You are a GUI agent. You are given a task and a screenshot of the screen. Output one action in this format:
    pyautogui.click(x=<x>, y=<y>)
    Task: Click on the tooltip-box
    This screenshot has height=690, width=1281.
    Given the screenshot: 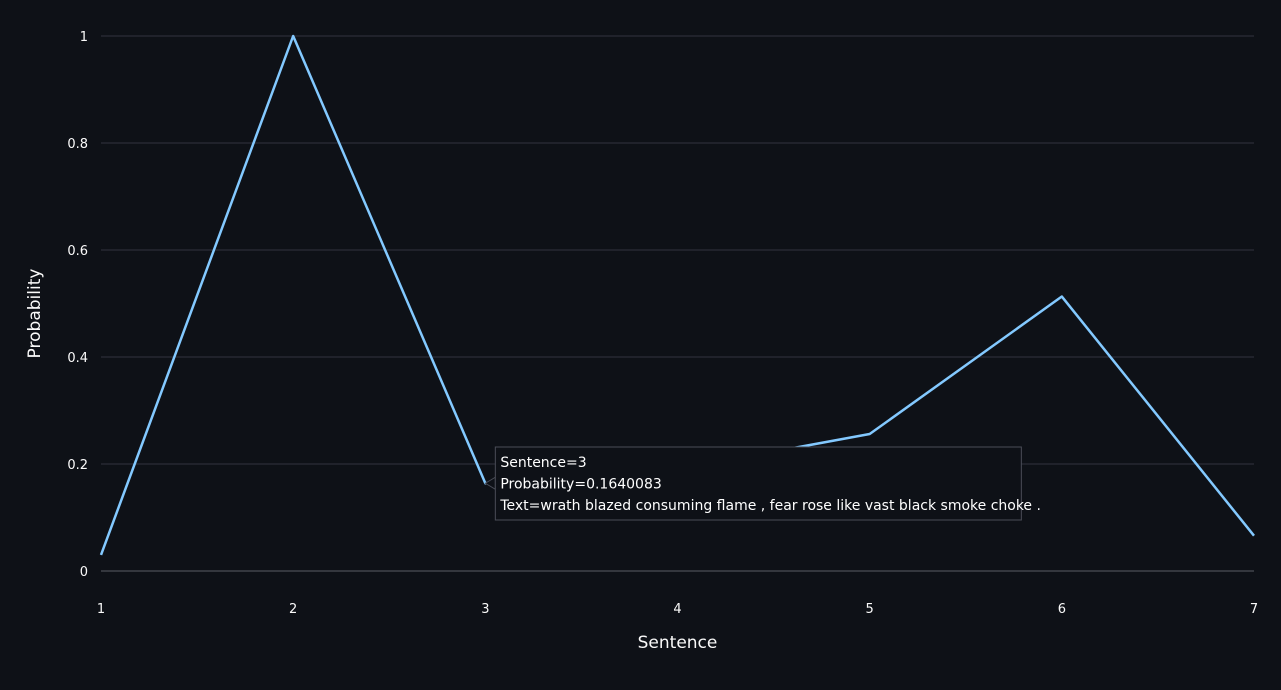 What is the action you would take?
    pyautogui.click(x=758, y=483)
    